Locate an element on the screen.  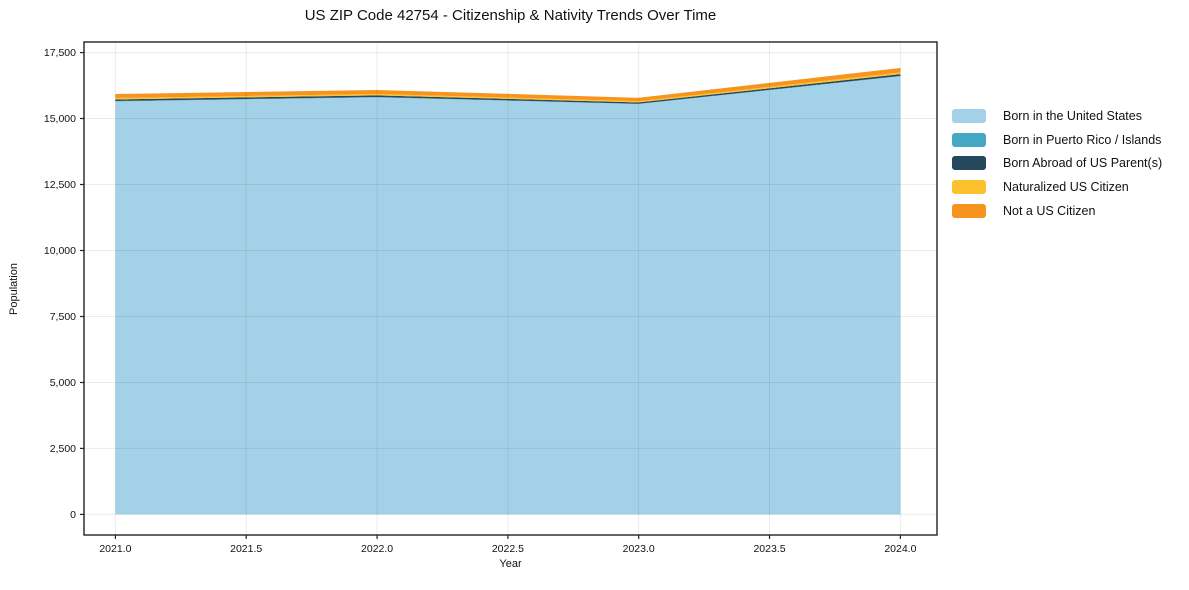
y-tick-label: 15,000 is located at coordinates (60, 119).